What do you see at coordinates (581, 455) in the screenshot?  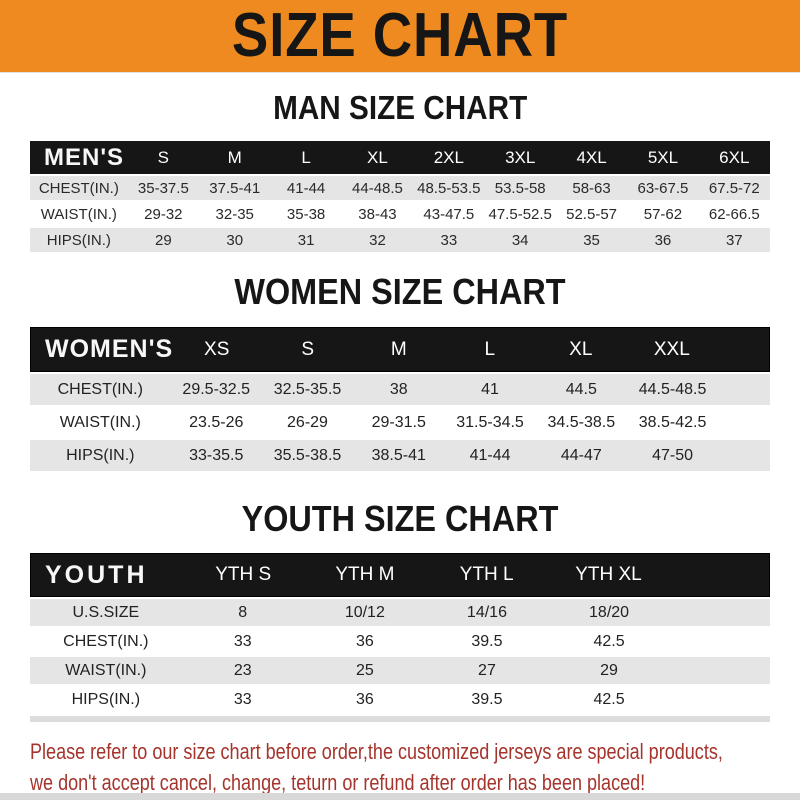 I see `table-cell: 44-47` at bounding box center [581, 455].